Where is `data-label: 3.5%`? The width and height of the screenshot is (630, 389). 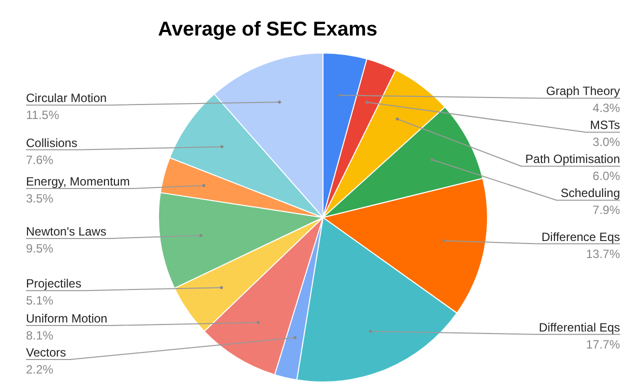 data-label: 3.5% is located at coordinates (40, 199).